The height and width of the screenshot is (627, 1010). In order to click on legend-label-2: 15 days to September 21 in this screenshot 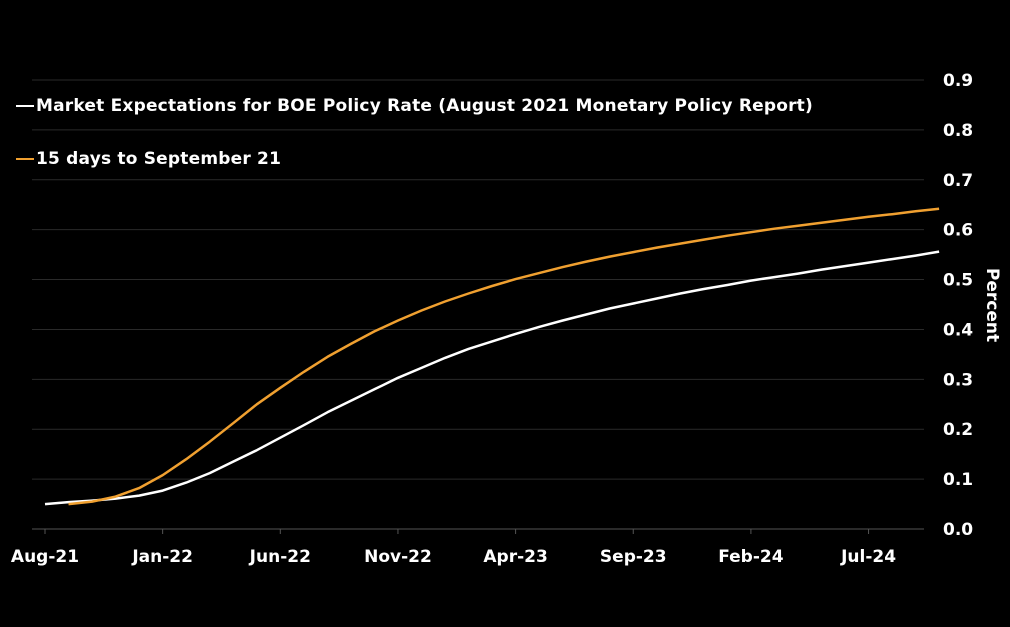, I will do `click(159, 159)`.